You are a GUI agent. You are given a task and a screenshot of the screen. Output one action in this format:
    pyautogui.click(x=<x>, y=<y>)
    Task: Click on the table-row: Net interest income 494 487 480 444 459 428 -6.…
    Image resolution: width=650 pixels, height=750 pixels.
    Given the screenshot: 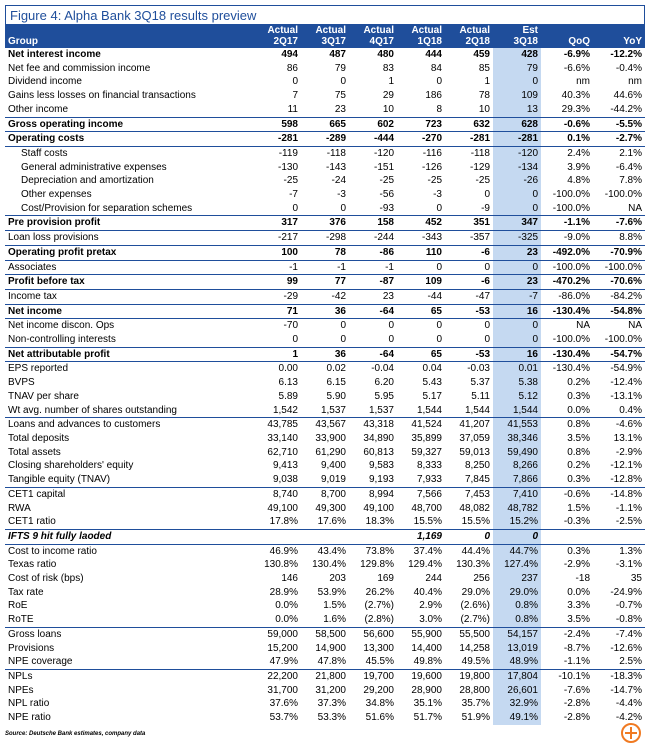 What is the action you would take?
    pyautogui.click(x=325, y=54)
    